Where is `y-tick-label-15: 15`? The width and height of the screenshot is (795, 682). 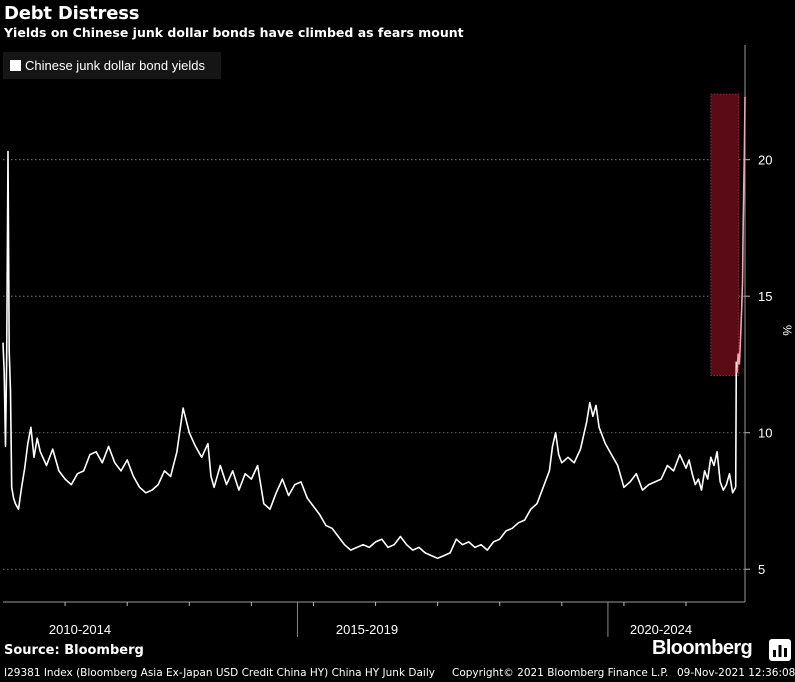 y-tick-label-15: 15 is located at coordinates (765, 296).